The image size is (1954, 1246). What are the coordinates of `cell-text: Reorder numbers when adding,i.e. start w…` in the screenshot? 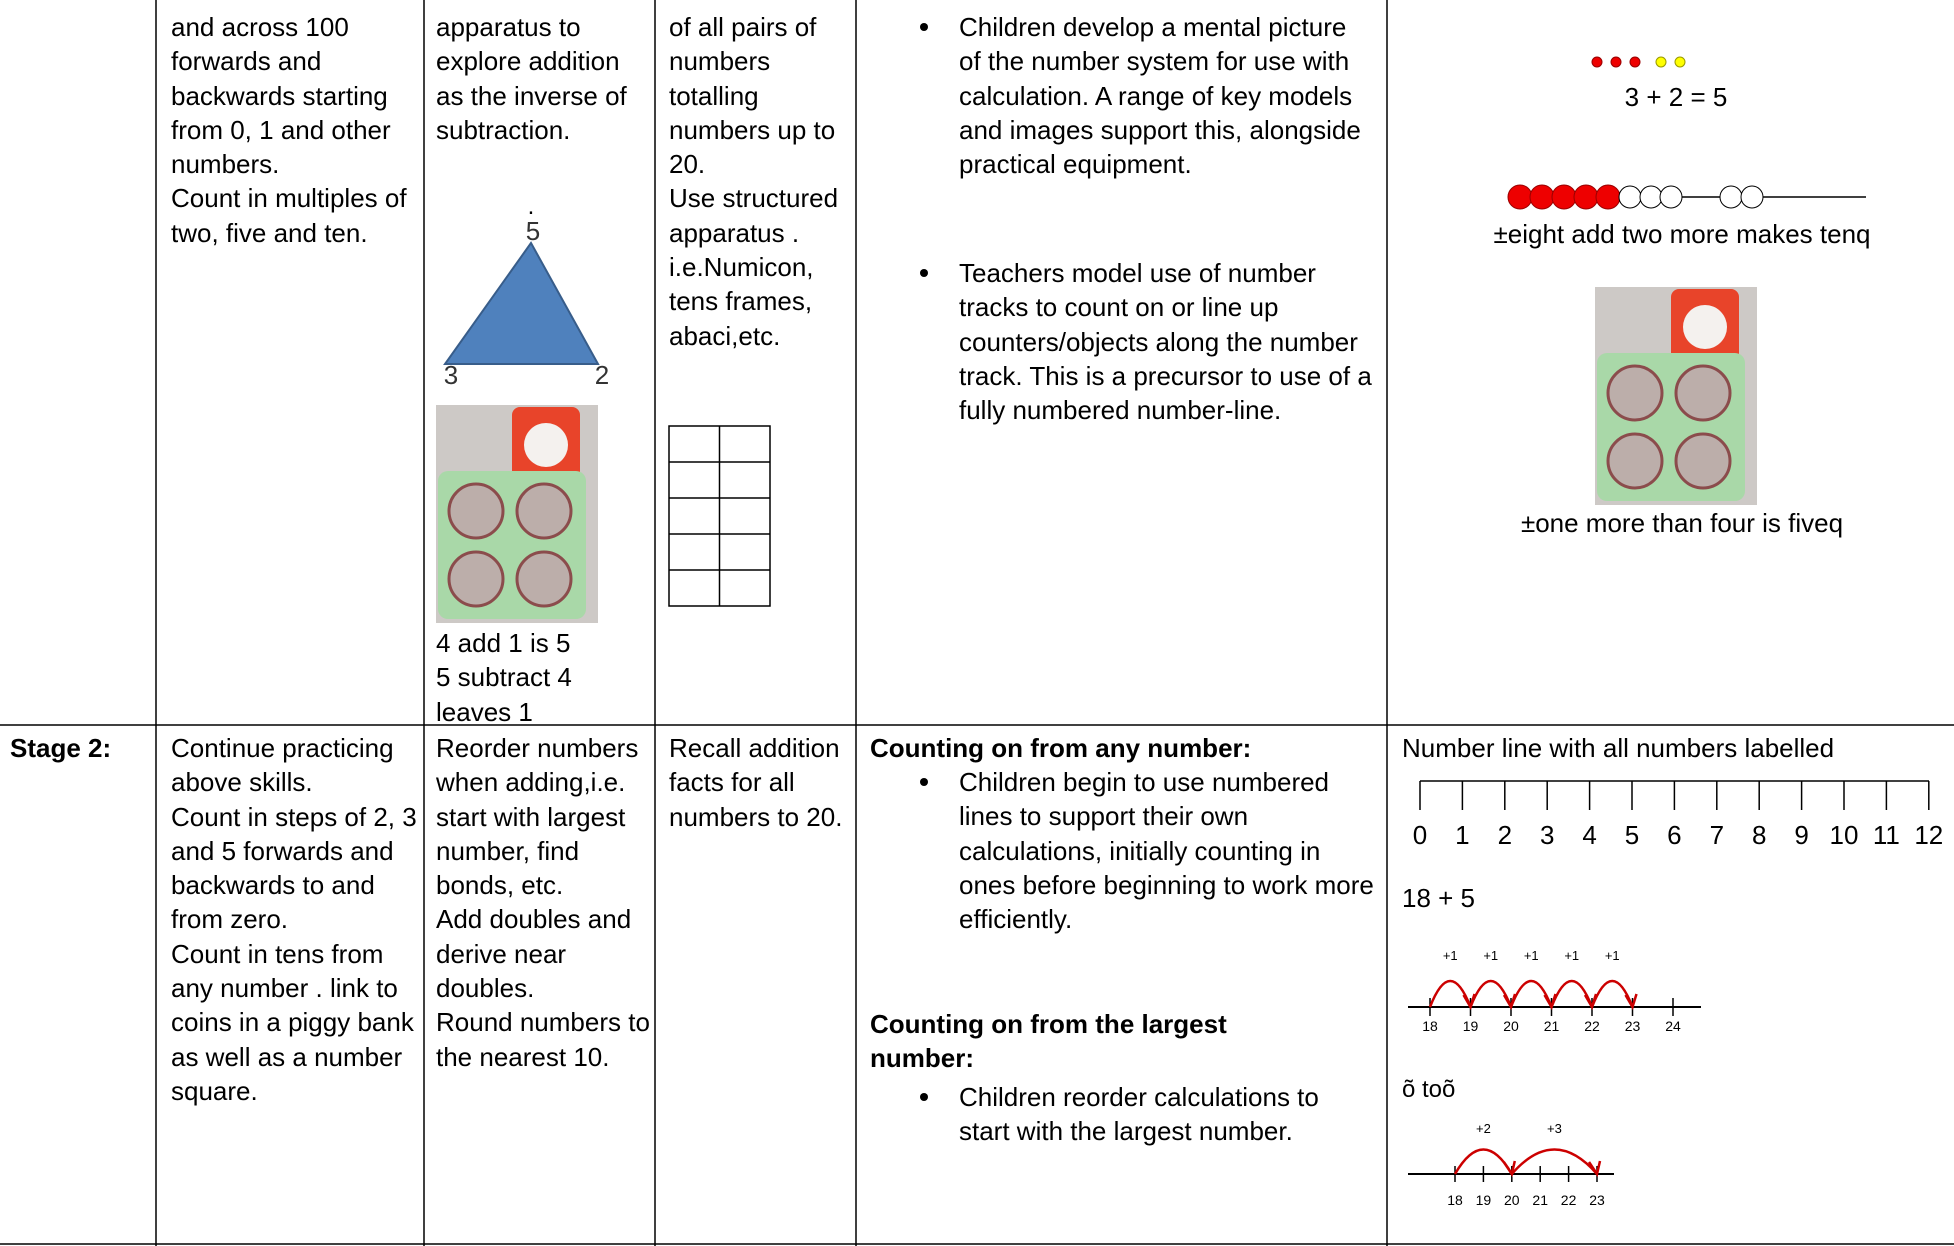 It's located at (543, 902).